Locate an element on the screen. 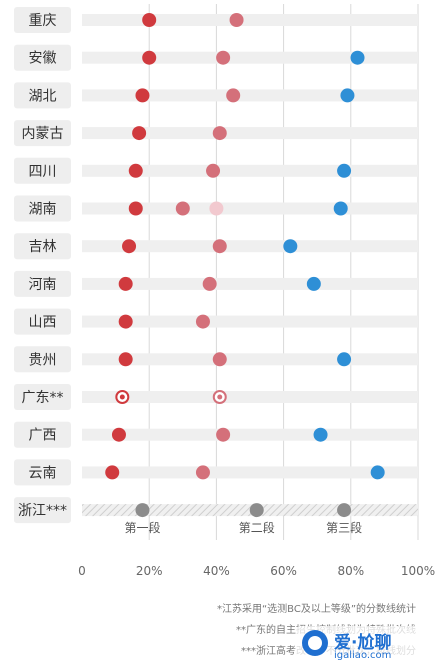 The width and height of the screenshot is (436, 670). province-label: 河南 is located at coordinates (43, 285).